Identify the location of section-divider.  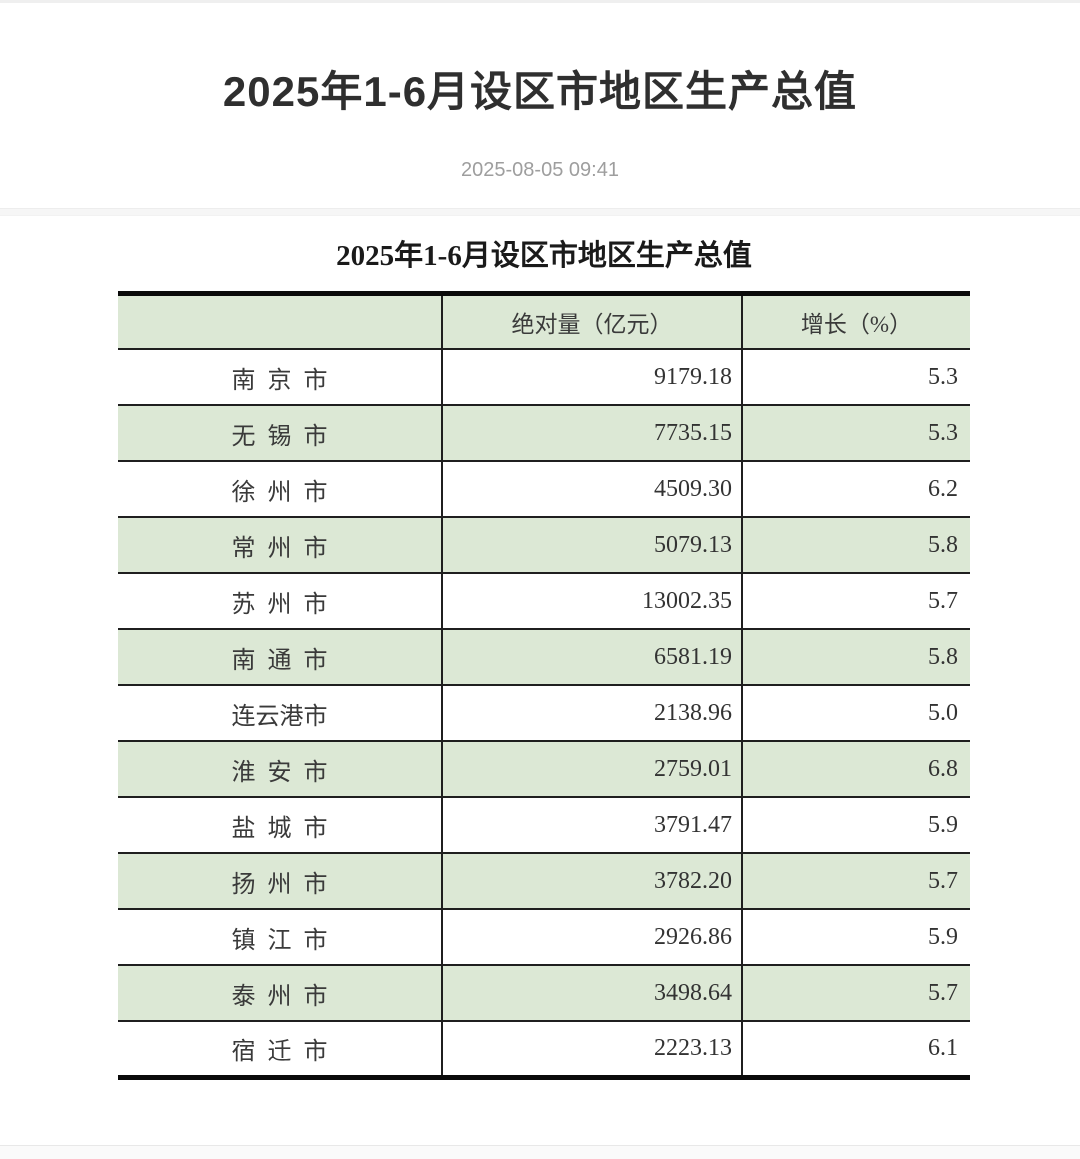
(540, 212).